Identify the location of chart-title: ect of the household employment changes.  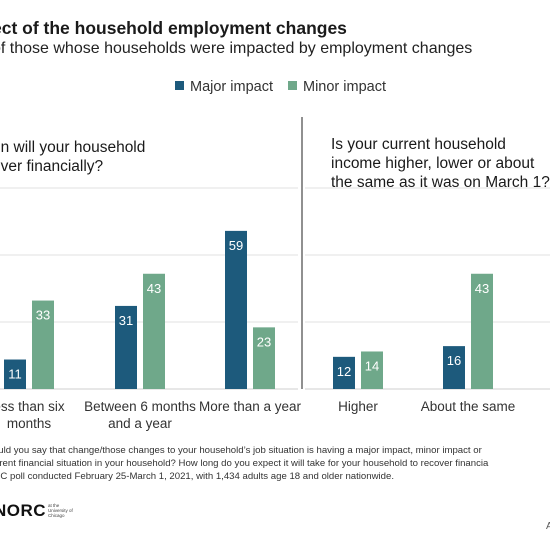
(173, 28).